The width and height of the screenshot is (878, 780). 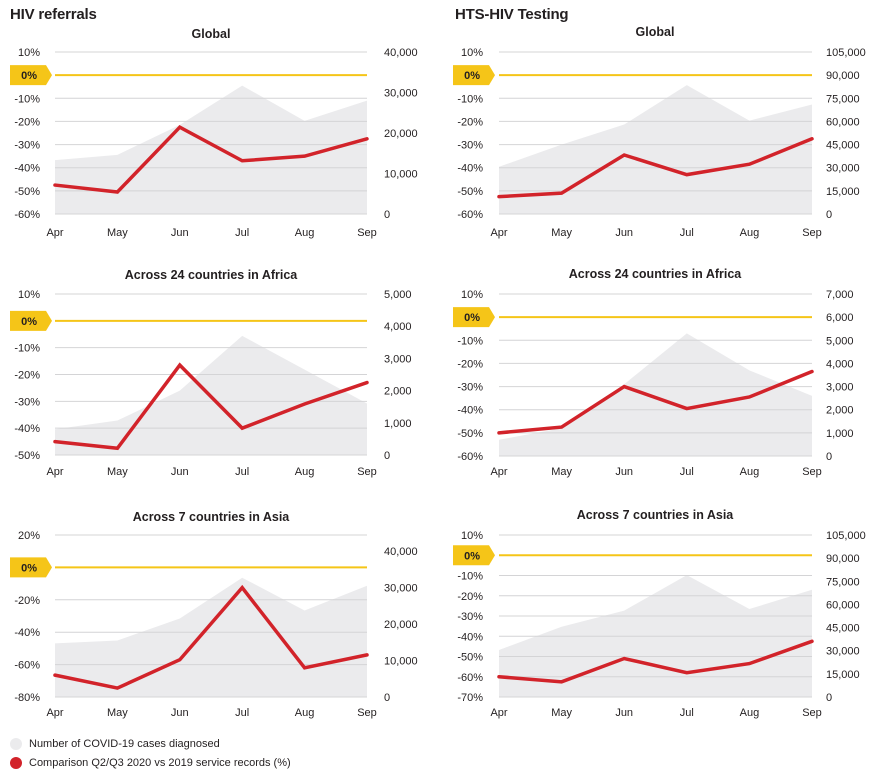 I want to click on legend-swatch-red-icon, so click(x=16, y=763).